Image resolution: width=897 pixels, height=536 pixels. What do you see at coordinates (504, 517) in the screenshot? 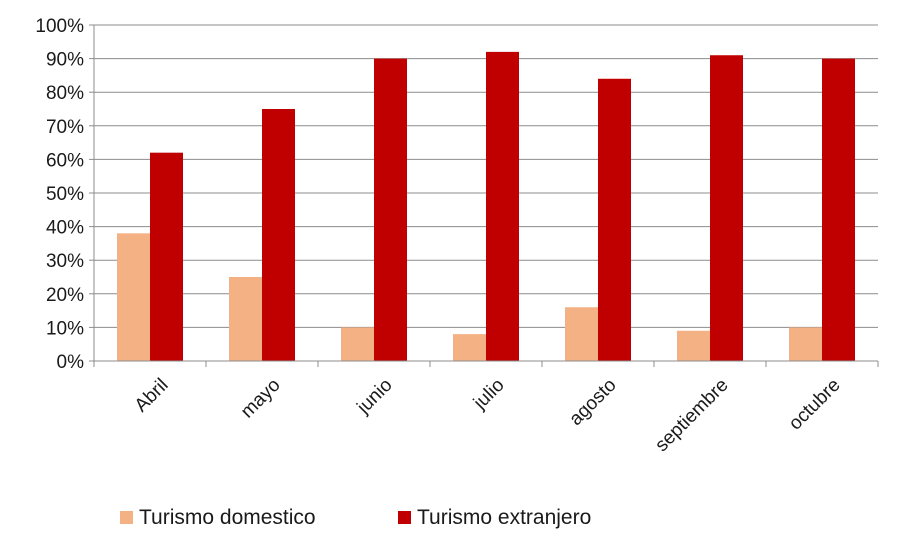
I see `legend-label-turismo-extranjero: Turismo extranjero` at bounding box center [504, 517].